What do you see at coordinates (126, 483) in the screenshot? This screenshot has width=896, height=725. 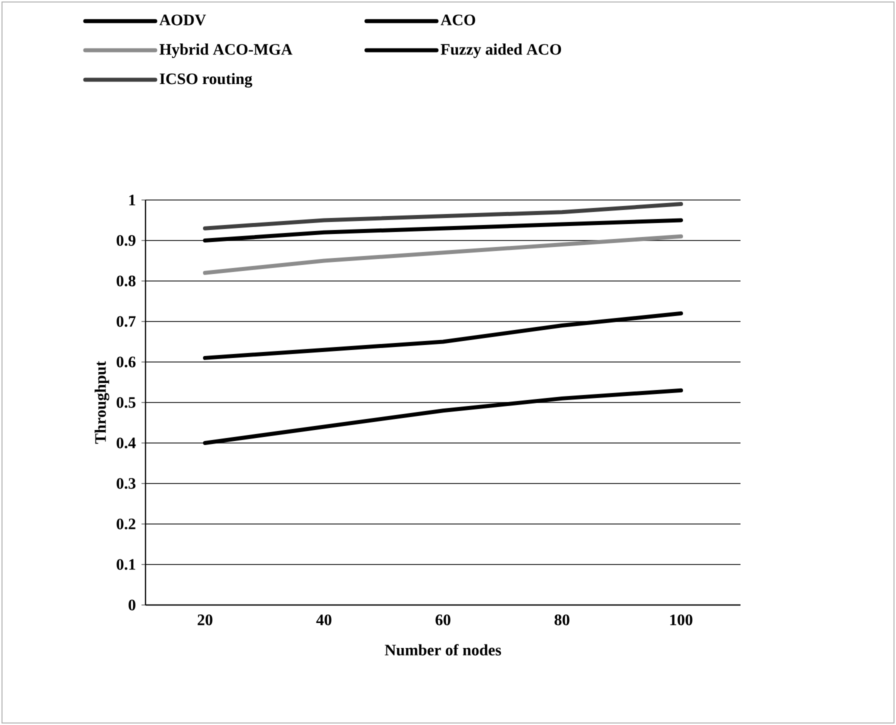 I see `y-tick-label: 0.3` at bounding box center [126, 483].